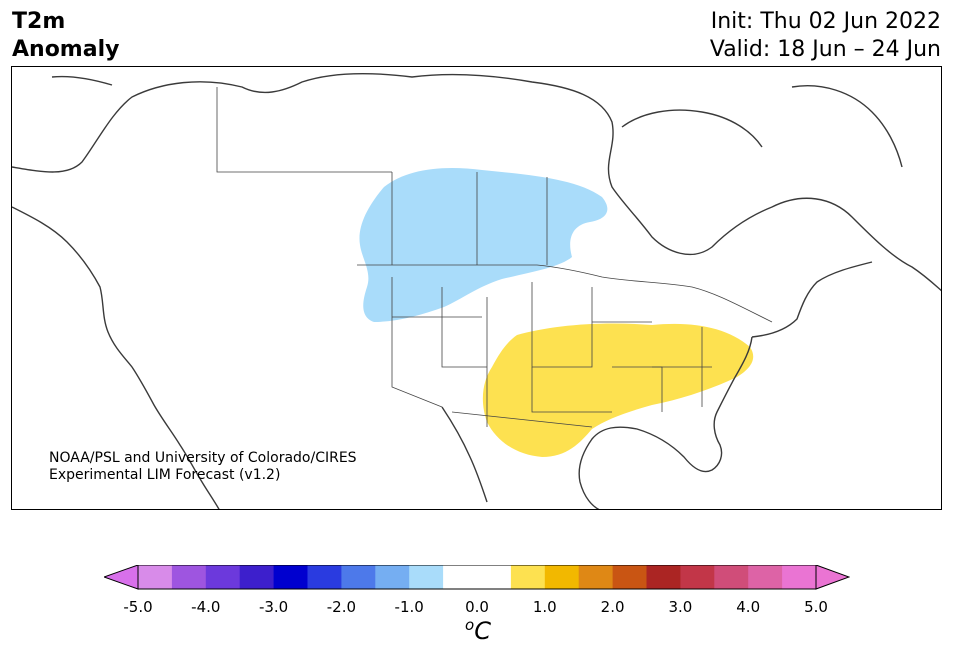 This screenshot has height=656, width=953. What do you see at coordinates (825, 21) in the screenshot?
I see `init-date: Init: Thu 02 Jun 2022` at bounding box center [825, 21].